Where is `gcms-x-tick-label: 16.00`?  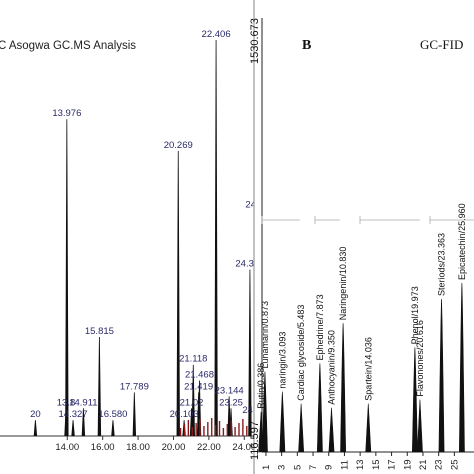 gcms-x-tick-label: 16.00 is located at coordinates (103, 447).